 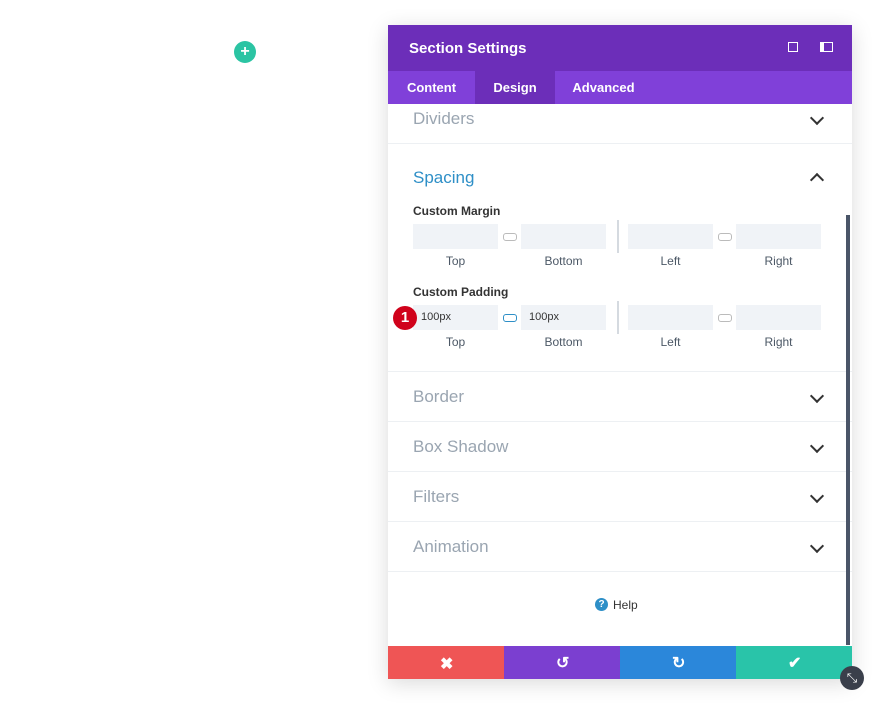 What do you see at coordinates (678, 662) in the screenshot?
I see `redo-button: ↻` at bounding box center [678, 662].